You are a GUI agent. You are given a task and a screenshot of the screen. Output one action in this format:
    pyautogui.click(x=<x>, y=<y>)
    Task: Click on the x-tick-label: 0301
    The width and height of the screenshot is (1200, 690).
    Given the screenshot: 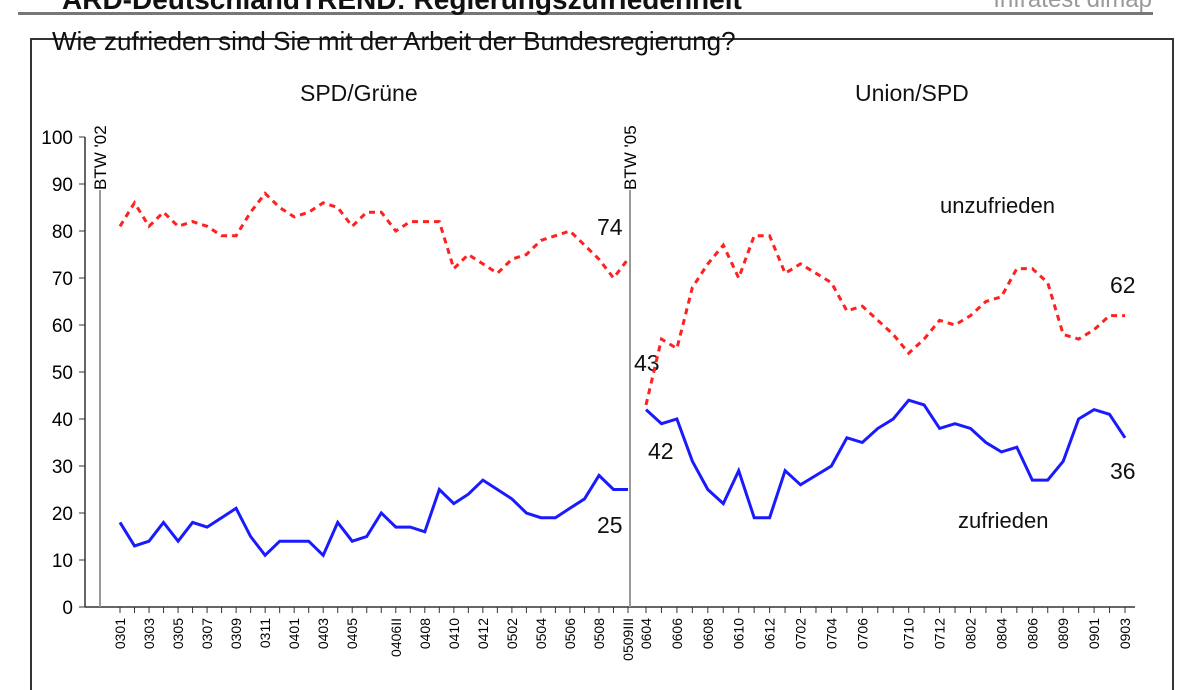 What is the action you would take?
    pyautogui.click(x=120, y=633)
    